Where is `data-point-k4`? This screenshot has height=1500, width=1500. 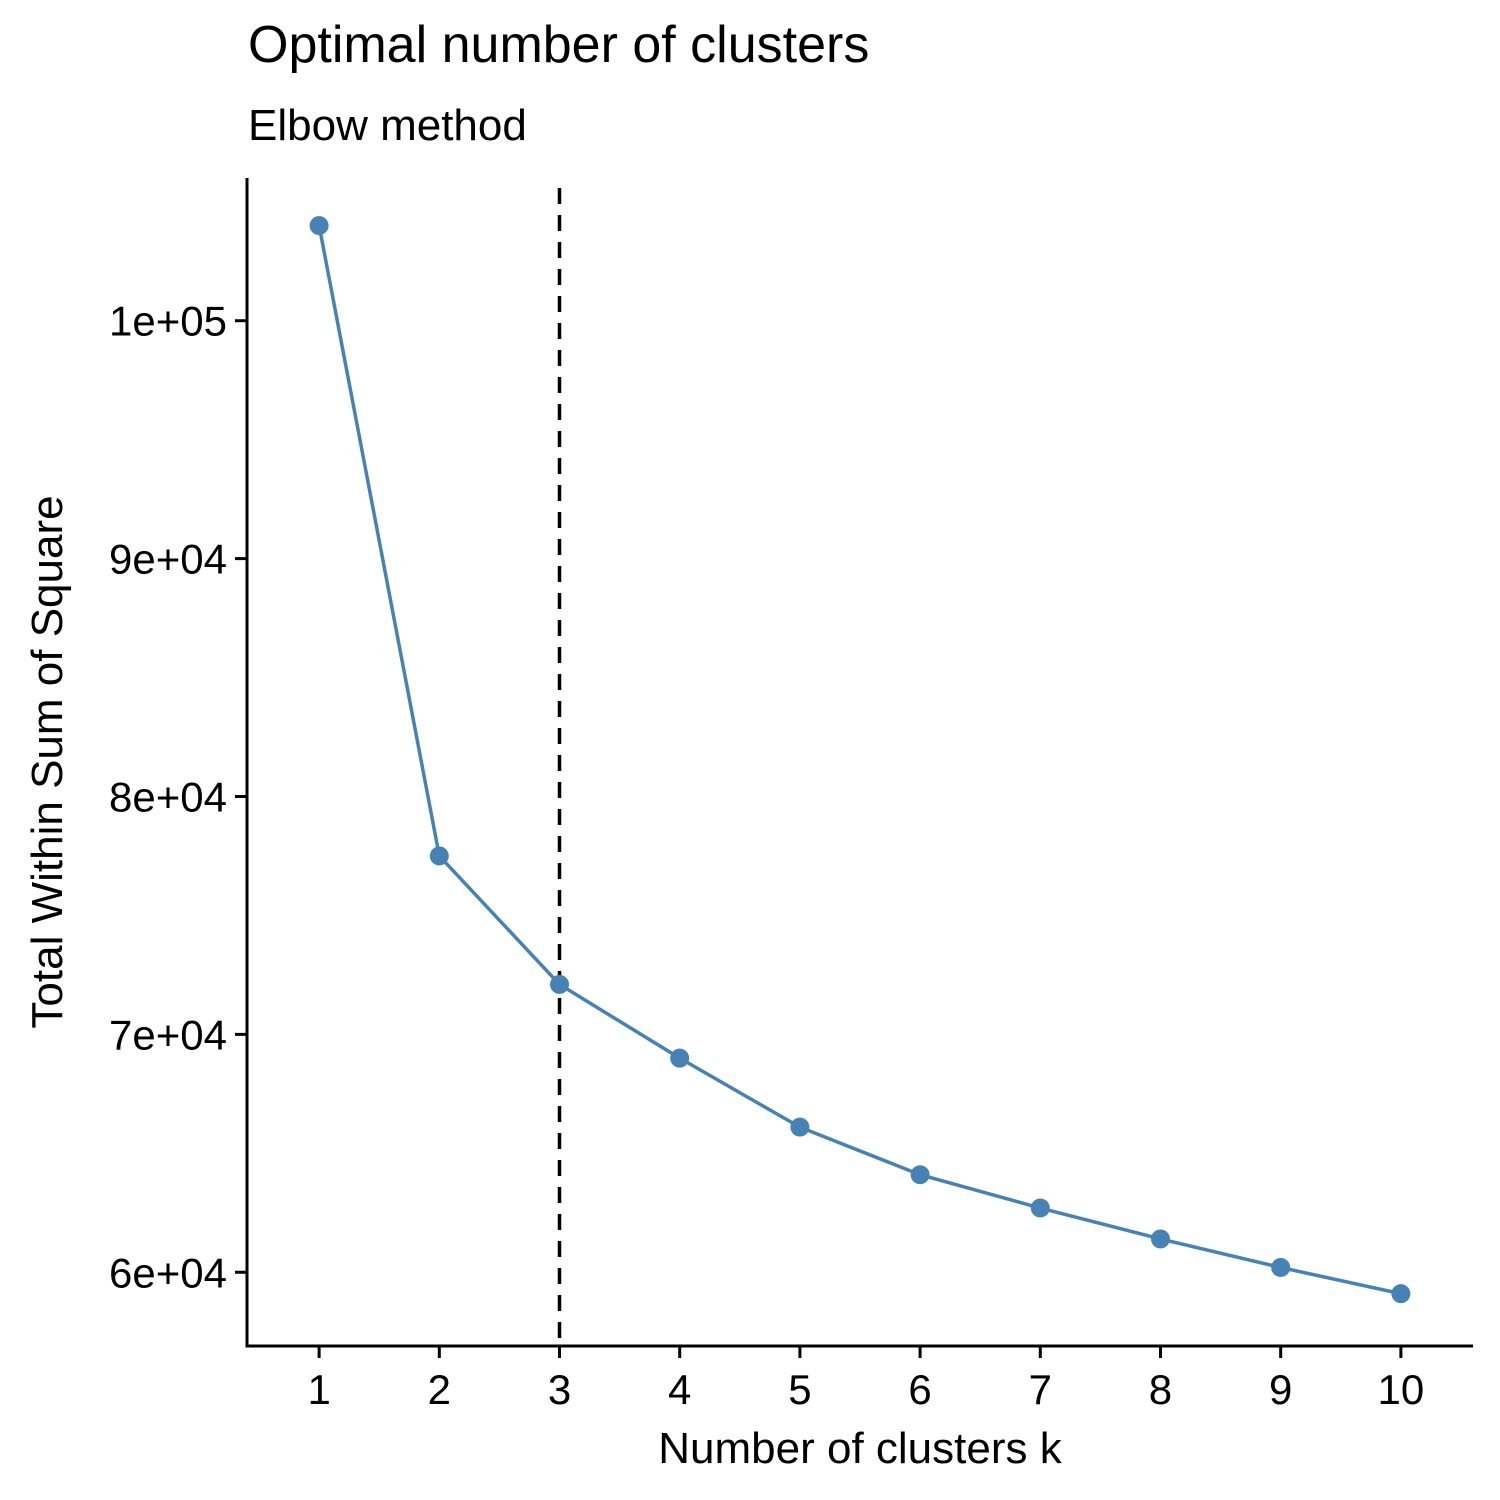 data-point-k4 is located at coordinates (680, 1058).